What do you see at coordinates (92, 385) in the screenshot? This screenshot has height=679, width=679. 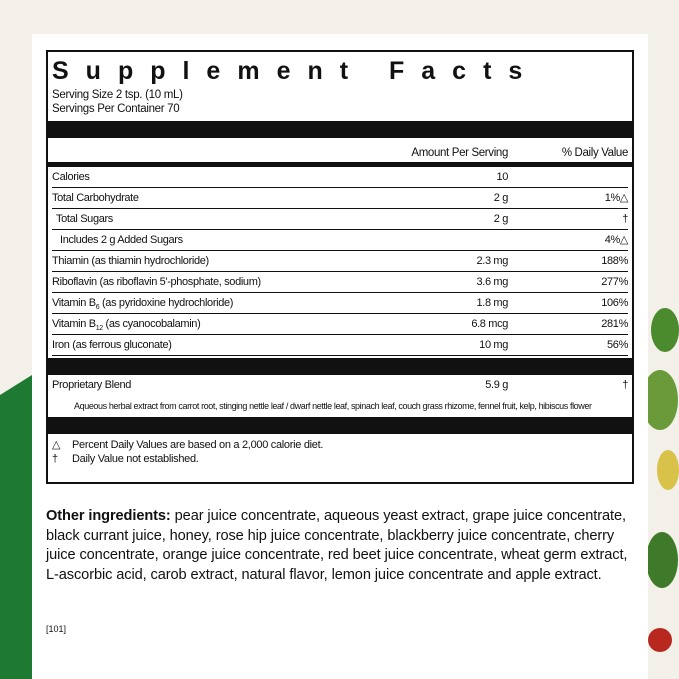 I see `row-name: Proprietary Blend` at bounding box center [92, 385].